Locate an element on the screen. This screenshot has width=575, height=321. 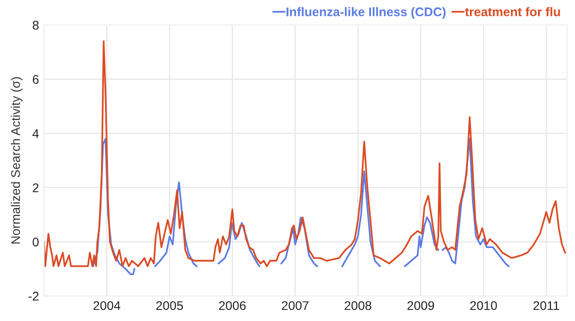
x-tick-label: 2007 is located at coordinates (295, 305).